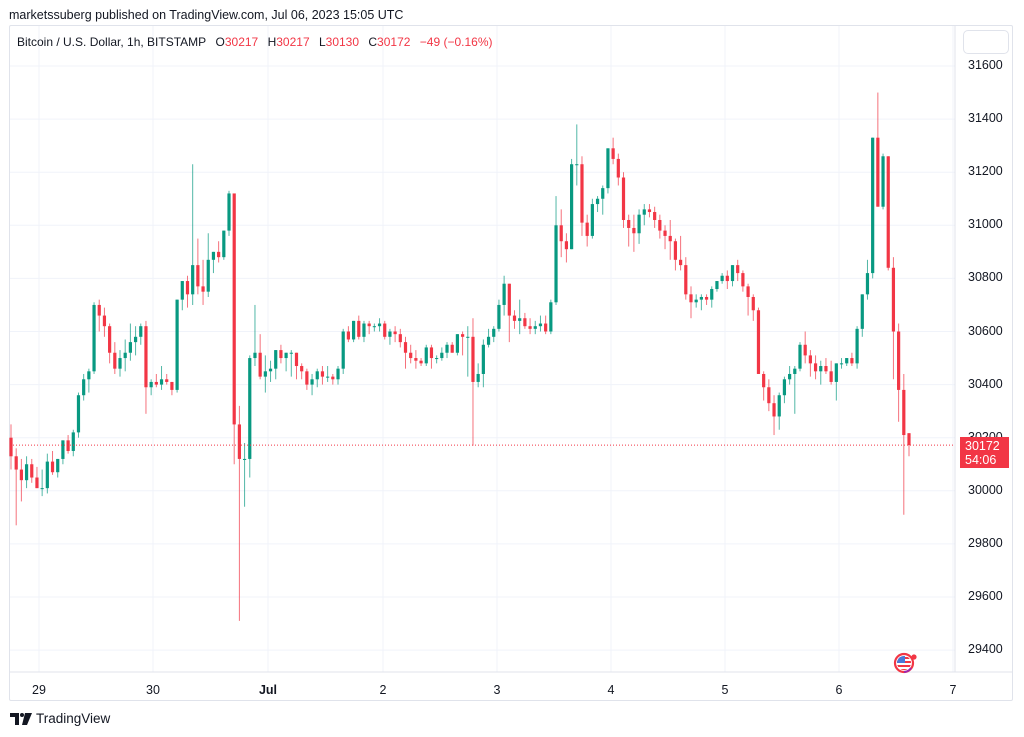  What do you see at coordinates (985, 489) in the screenshot?
I see `price-tick: 30000` at bounding box center [985, 489].